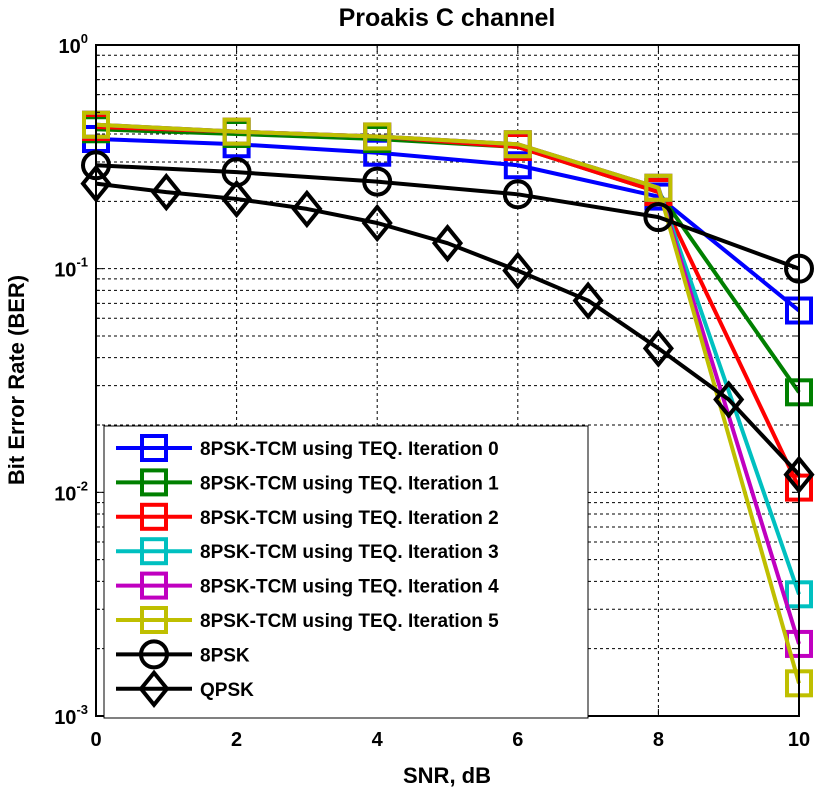 The width and height of the screenshot is (827, 793). Describe the element at coordinates (16, 380) in the screenshot. I see `y-axis-label: Bit Error Rate (BER)` at that location.